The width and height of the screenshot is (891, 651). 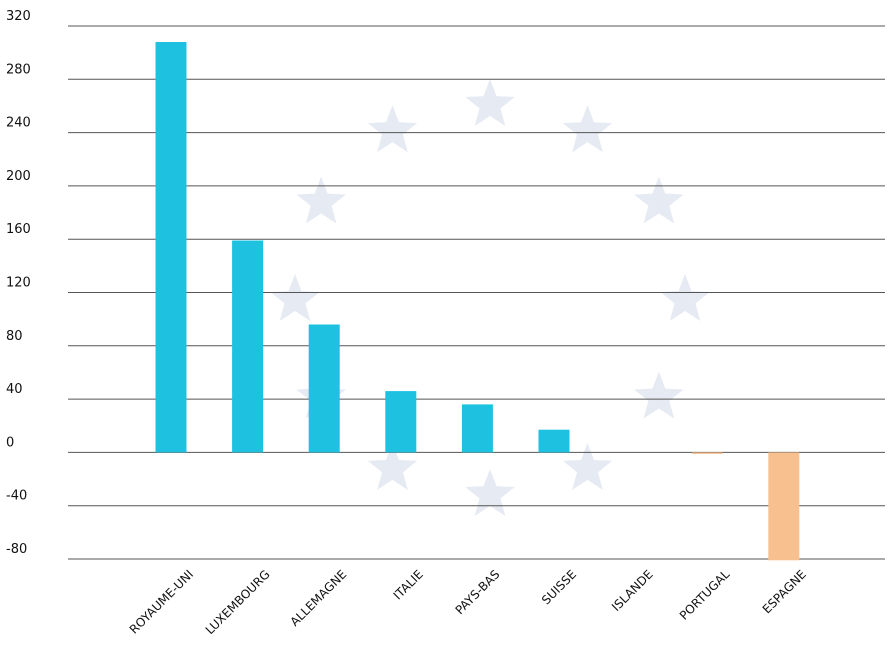 What do you see at coordinates (18, 229) in the screenshot?
I see `y-tick-label: 160` at bounding box center [18, 229].